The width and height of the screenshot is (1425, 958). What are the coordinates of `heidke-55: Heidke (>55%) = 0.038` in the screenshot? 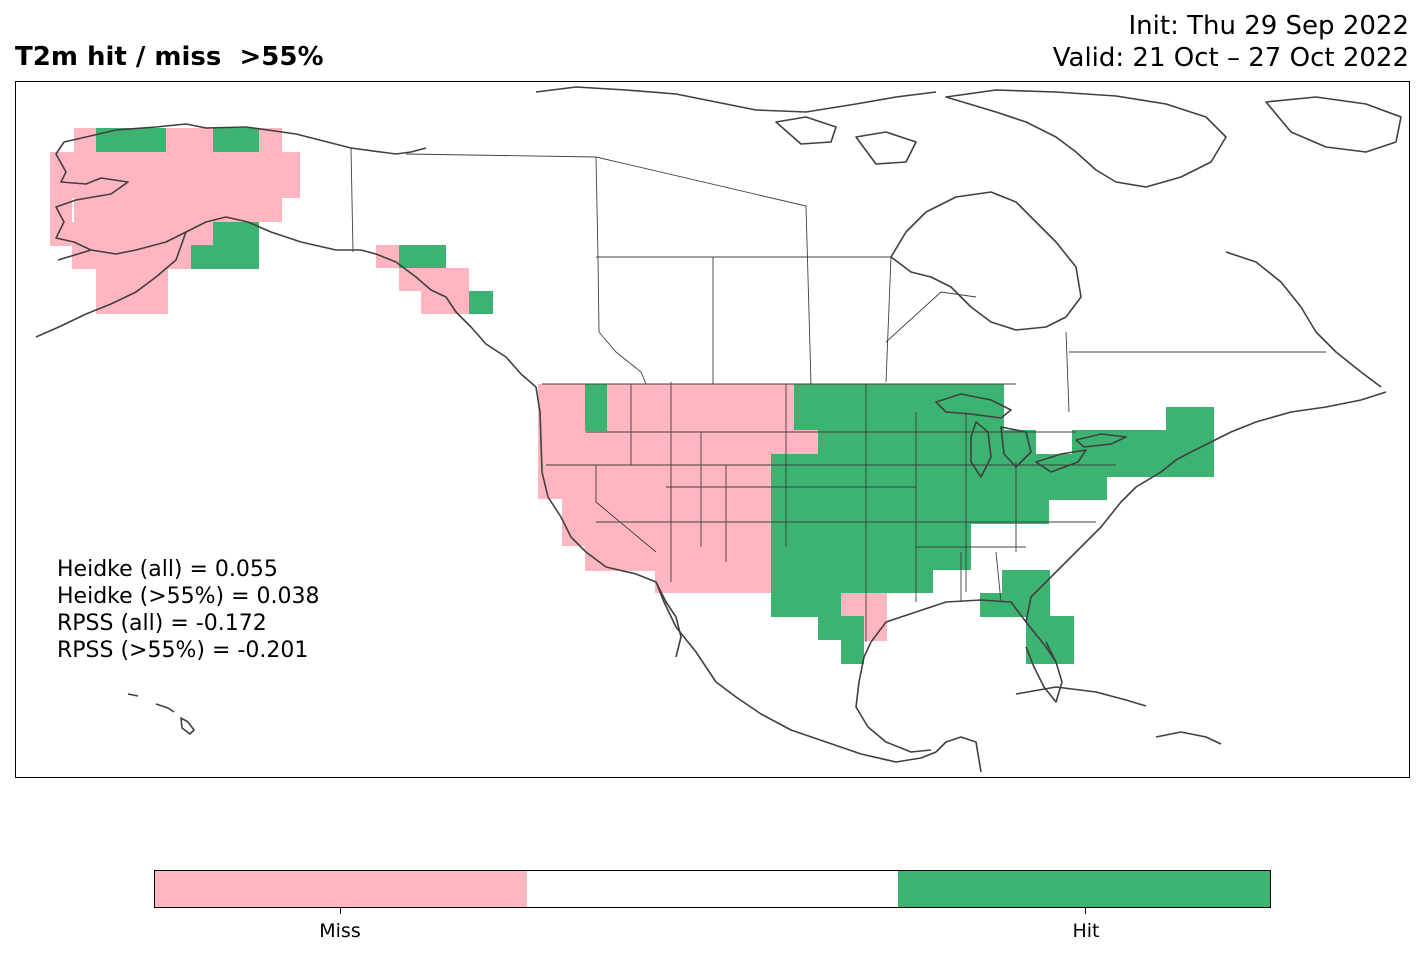 It's located at (188, 596).